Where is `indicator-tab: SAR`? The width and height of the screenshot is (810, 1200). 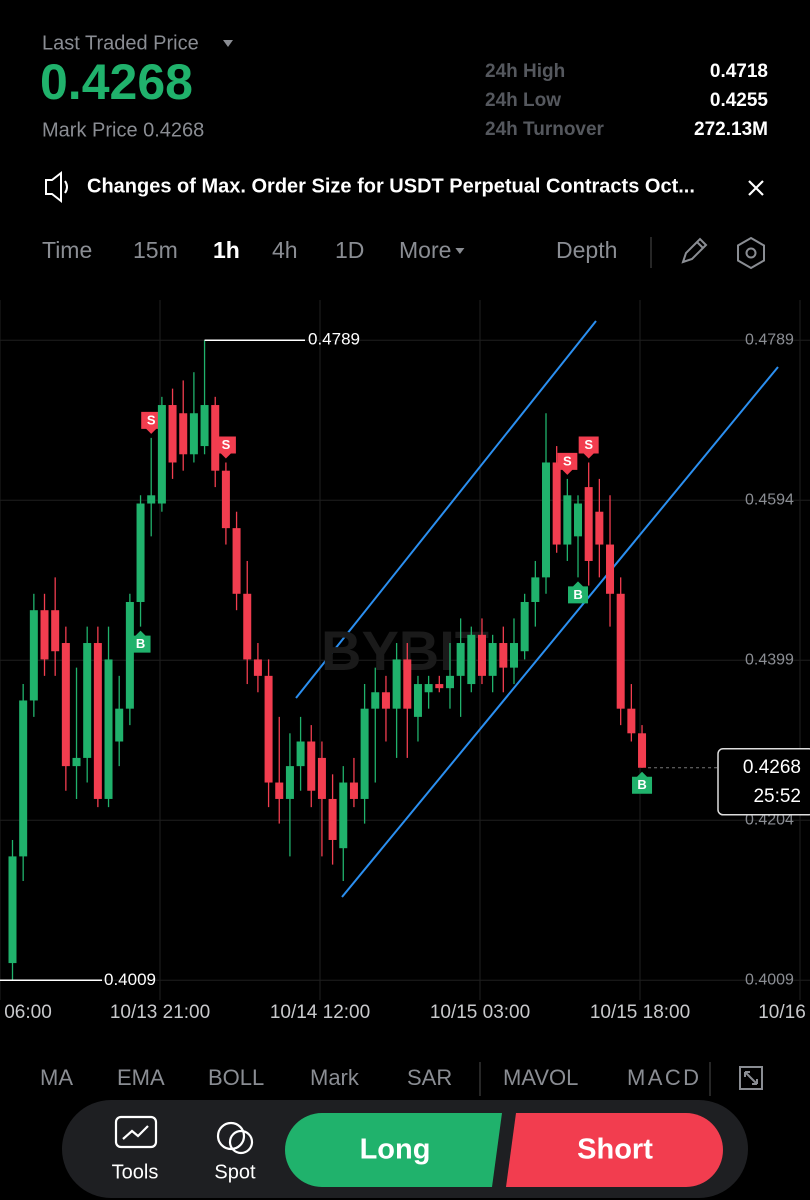 indicator-tab: SAR is located at coordinates (429, 1077).